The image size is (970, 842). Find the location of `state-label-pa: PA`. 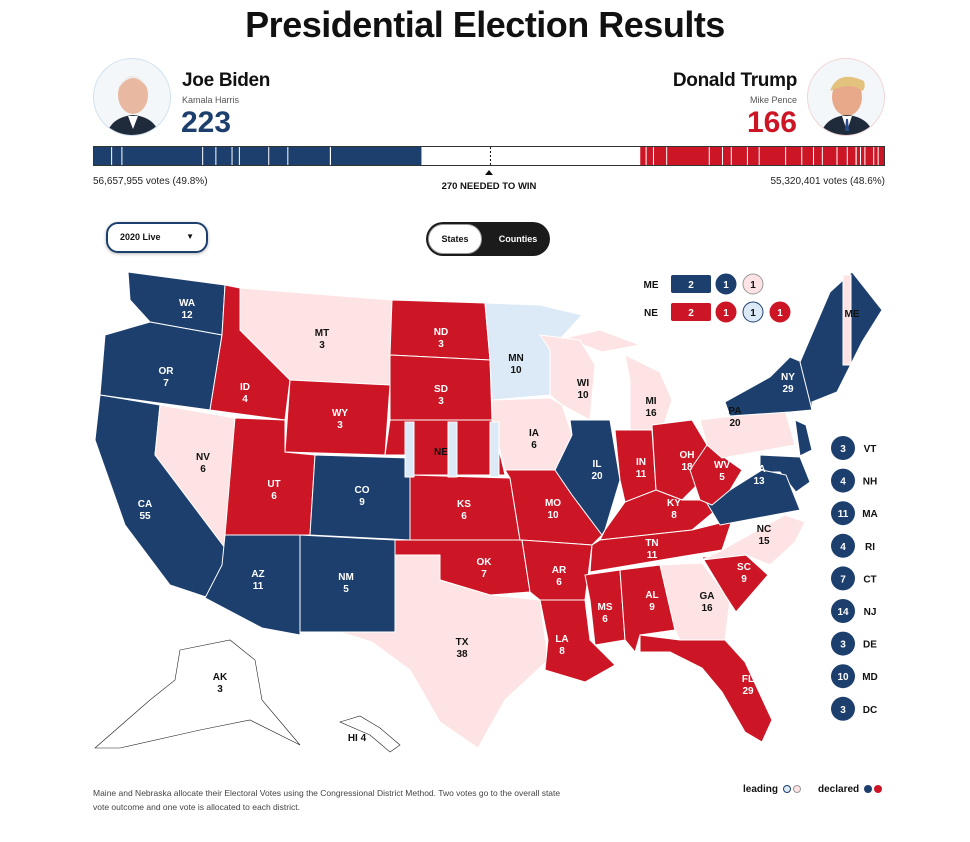

state-label-pa: PA is located at coordinates (734, 411).